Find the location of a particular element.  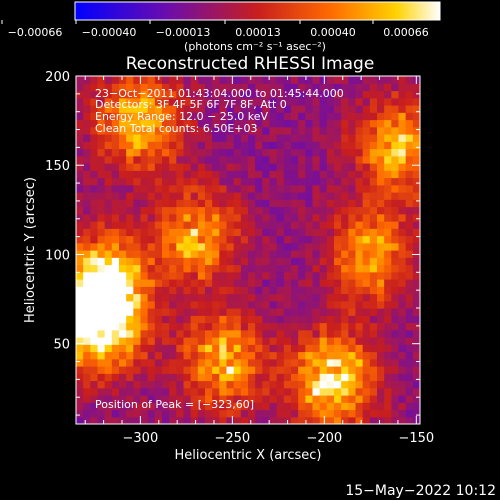

colorbar-tick-label: 0.00040 is located at coordinates (333, 32).